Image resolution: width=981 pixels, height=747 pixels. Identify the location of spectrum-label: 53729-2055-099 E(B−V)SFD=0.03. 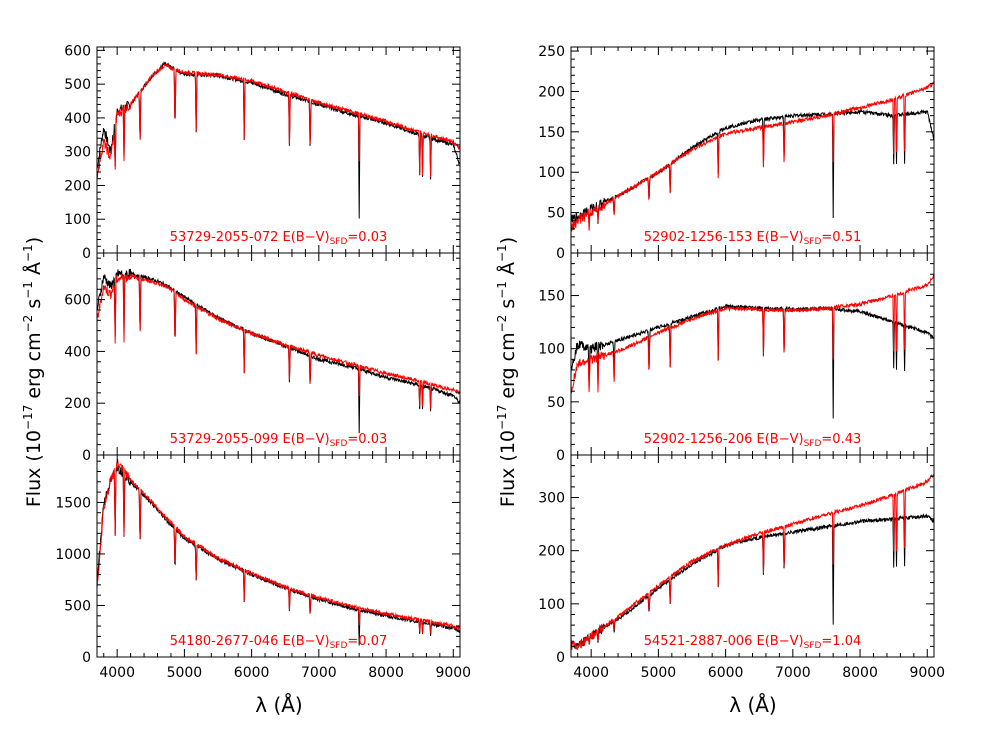
(279, 440).